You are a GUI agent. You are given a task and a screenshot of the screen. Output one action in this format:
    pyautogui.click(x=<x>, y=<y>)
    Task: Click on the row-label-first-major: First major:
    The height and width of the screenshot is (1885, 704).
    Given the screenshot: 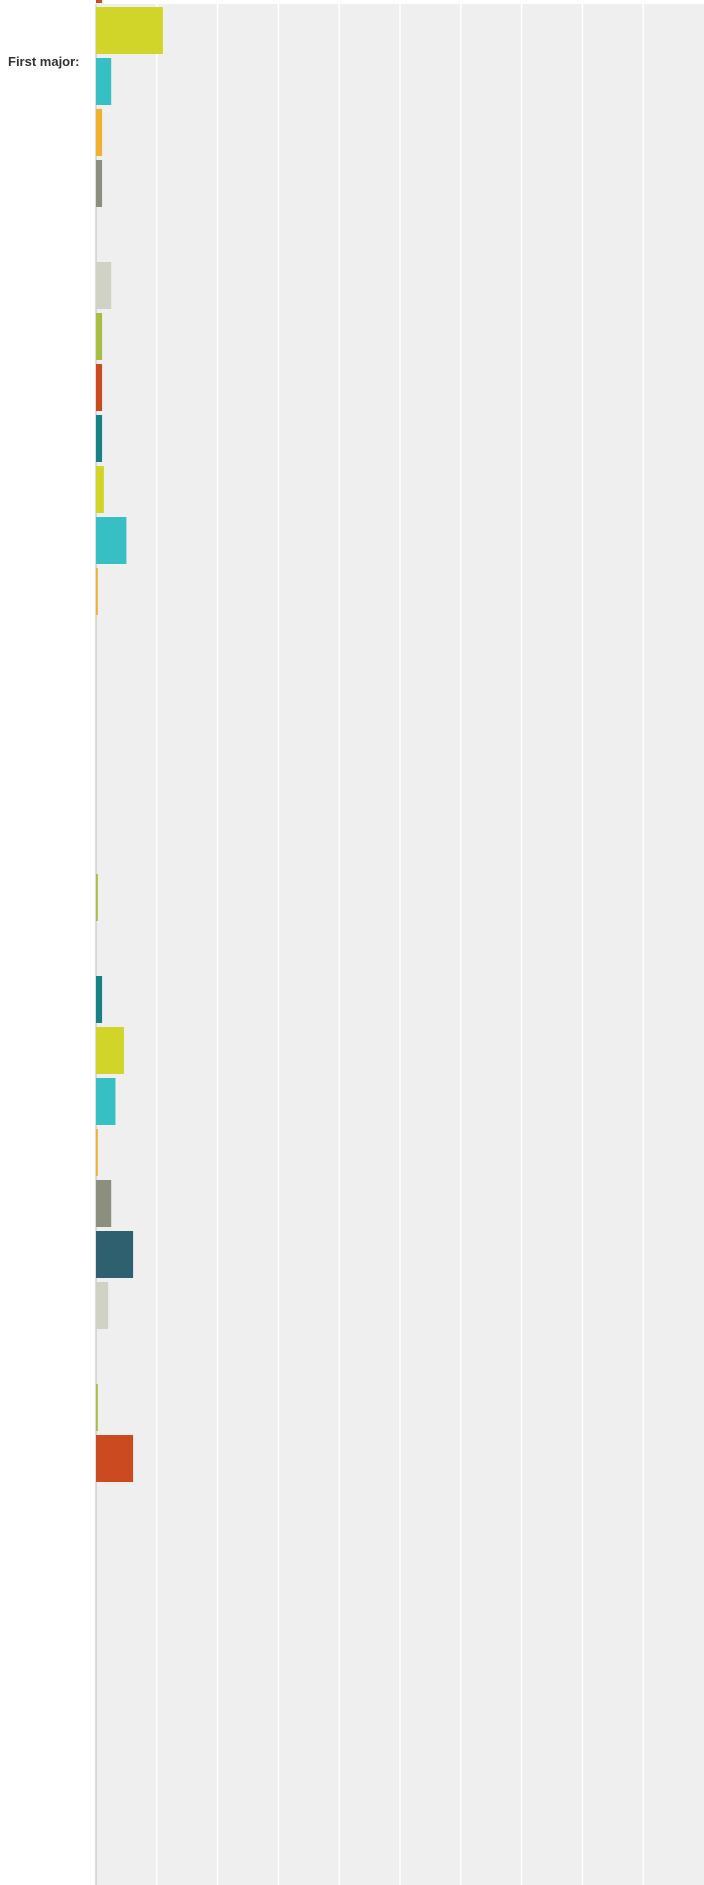 What is the action you would take?
    pyautogui.click(x=44, y=61)
    